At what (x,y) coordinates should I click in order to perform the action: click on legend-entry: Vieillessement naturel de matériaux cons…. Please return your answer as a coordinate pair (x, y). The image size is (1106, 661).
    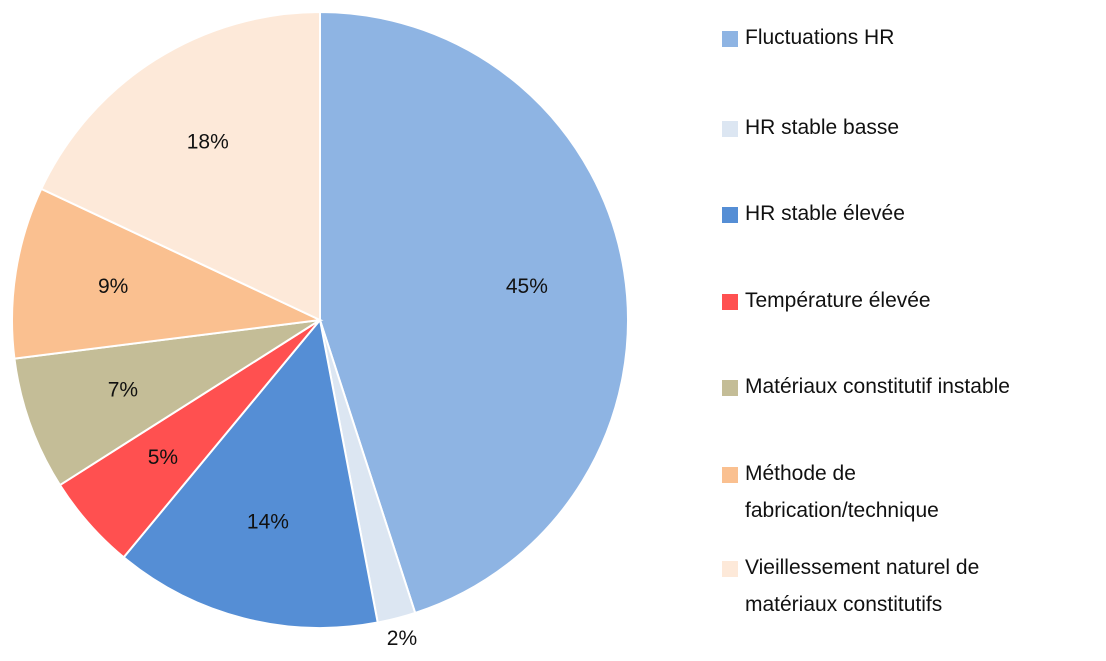
    Looking at the image, I should click on (850, 589).